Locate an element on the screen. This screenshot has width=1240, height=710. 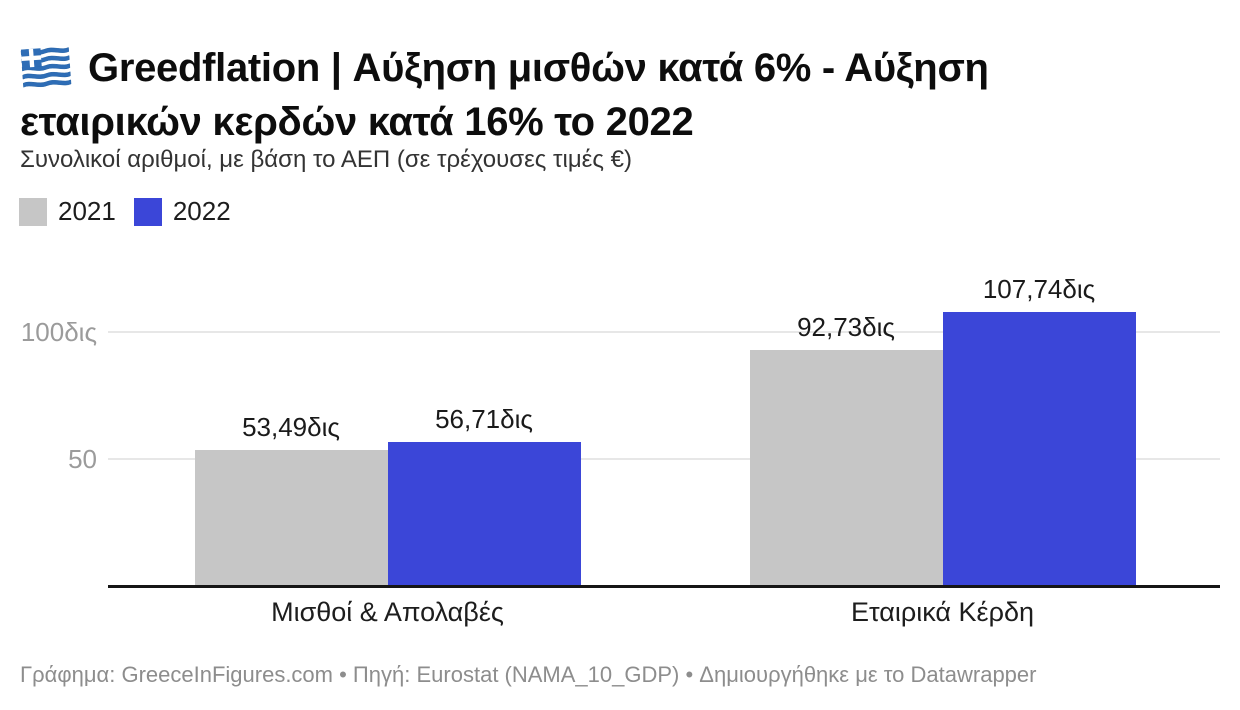
legend-label-2021: 2021 is located at coordinates (87, 211).